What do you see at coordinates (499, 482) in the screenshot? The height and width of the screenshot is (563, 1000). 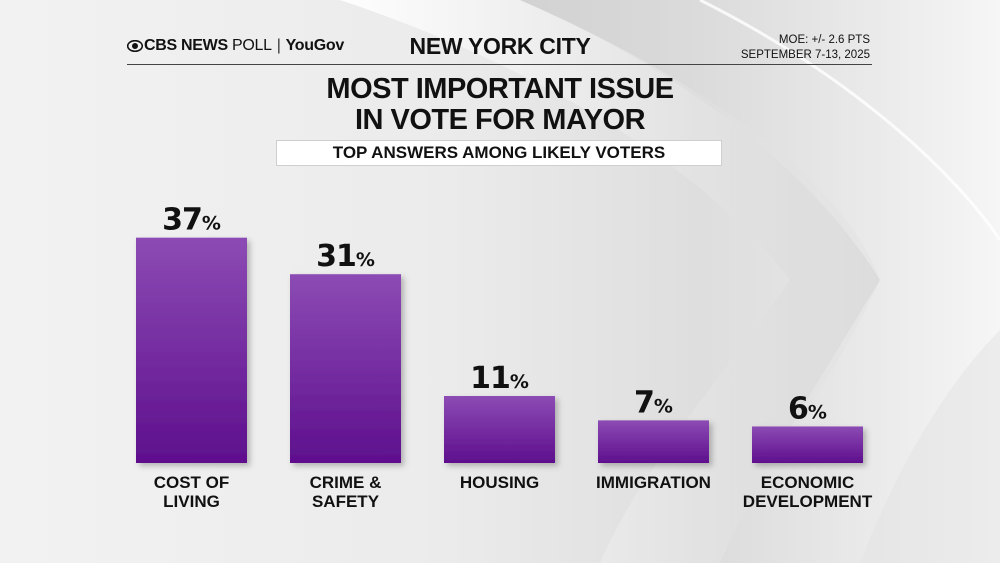 I see `category-label: HOUSING` at bounding box center [499, 482].